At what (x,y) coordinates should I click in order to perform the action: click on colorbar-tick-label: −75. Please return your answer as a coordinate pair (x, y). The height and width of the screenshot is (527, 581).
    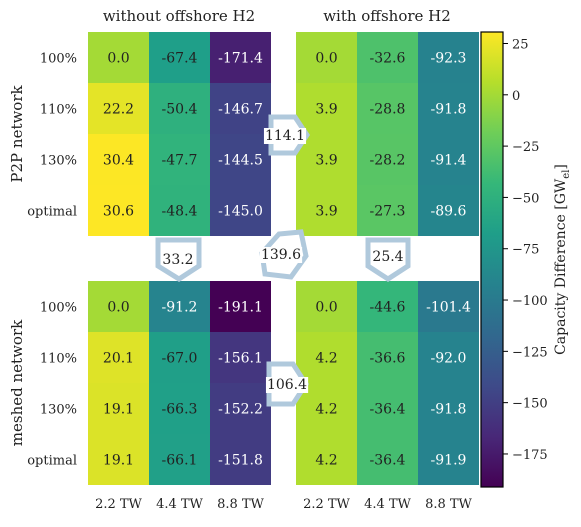
    Looking at the image, I should click on (525, 250).